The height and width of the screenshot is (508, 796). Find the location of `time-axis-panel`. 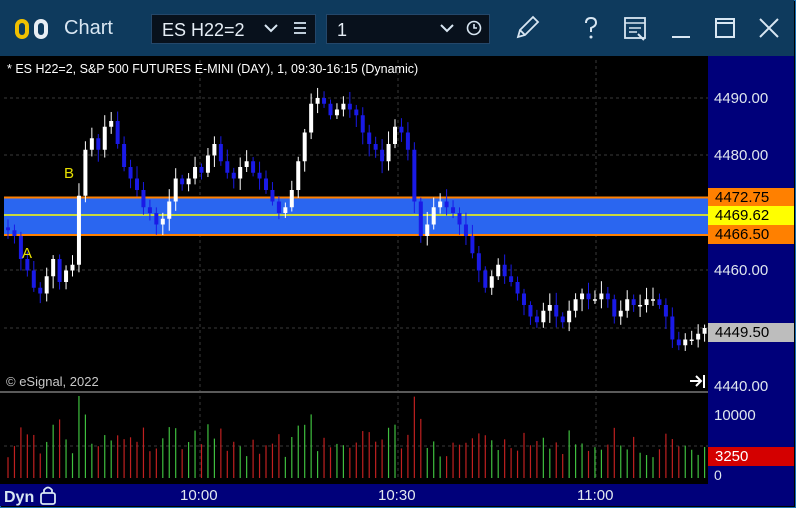

time-axis-panel is located at coordinates (397, 495).